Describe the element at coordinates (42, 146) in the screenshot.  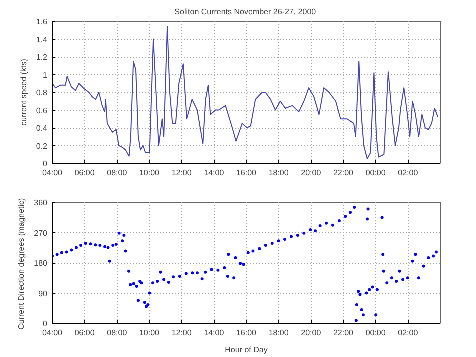
I see `y-tick-label: 0.2` at that location.